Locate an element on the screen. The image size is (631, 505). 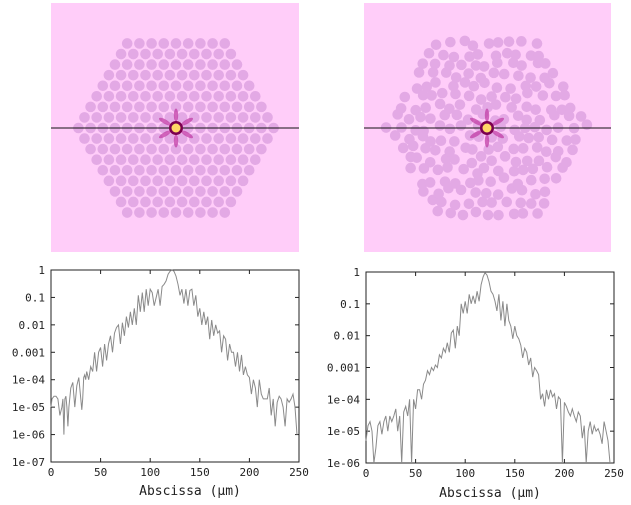
y-tick-label: 1e-07 is located at coordinates (28, 462).